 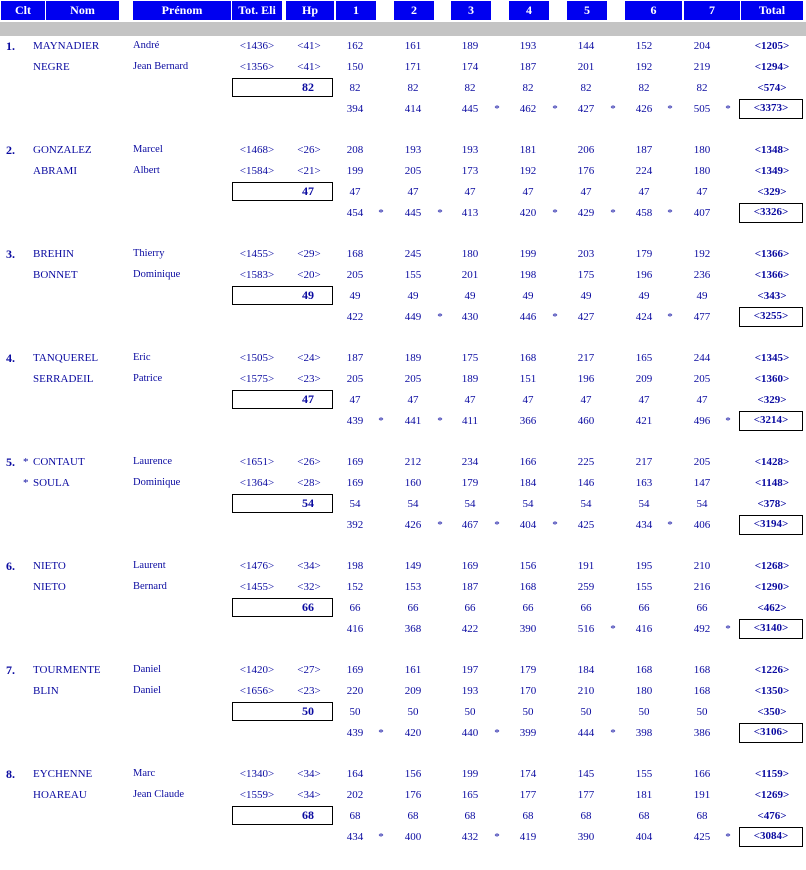 I want to click on team-total-box: <3106>, so click(x=771, y=733).